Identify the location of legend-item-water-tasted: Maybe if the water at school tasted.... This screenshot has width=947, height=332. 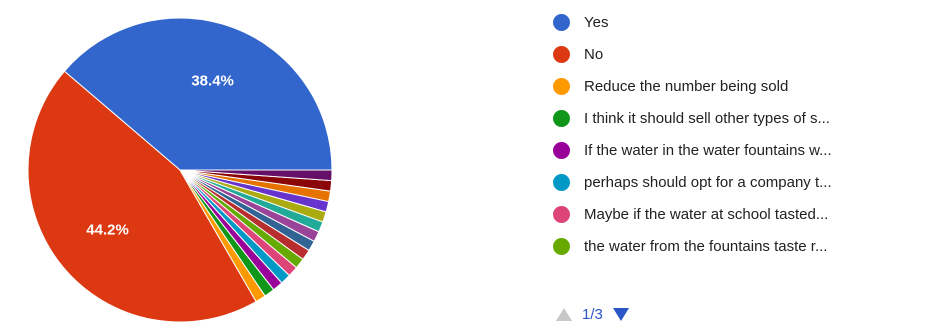
(750, 214).